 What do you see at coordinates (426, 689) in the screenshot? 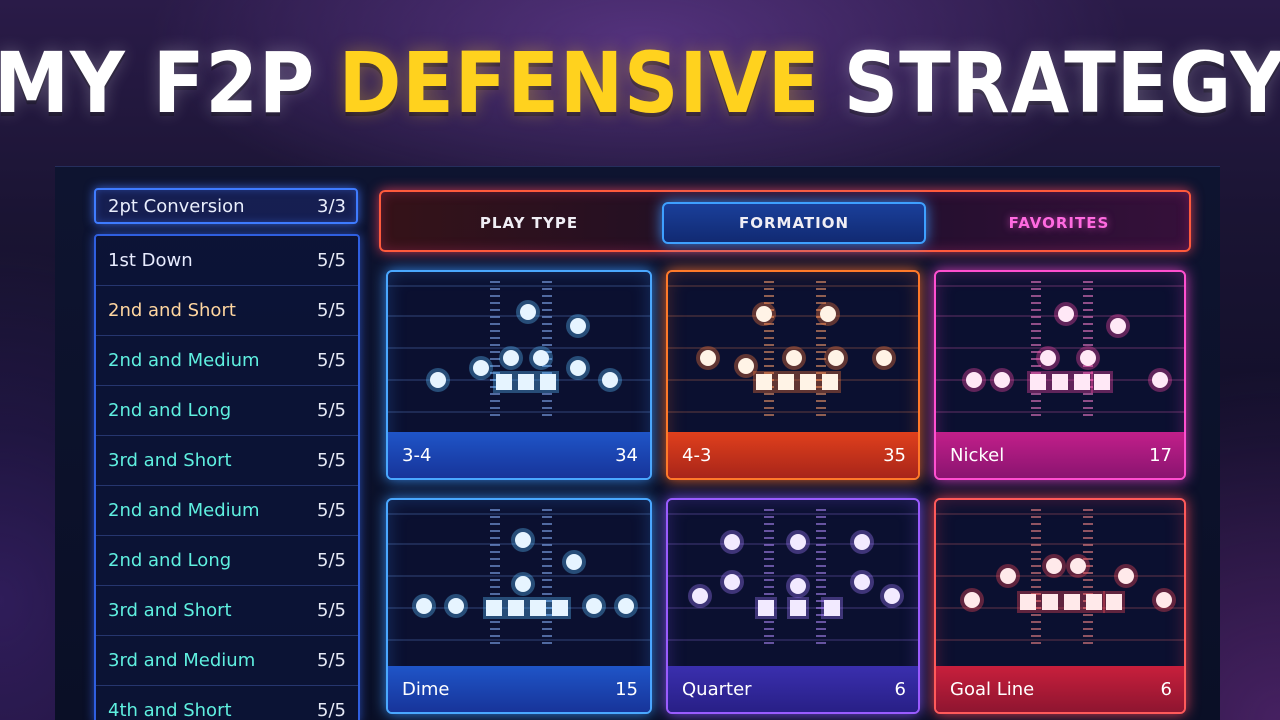
I see `formation-name: Dime` at bounding box center [426, 689].